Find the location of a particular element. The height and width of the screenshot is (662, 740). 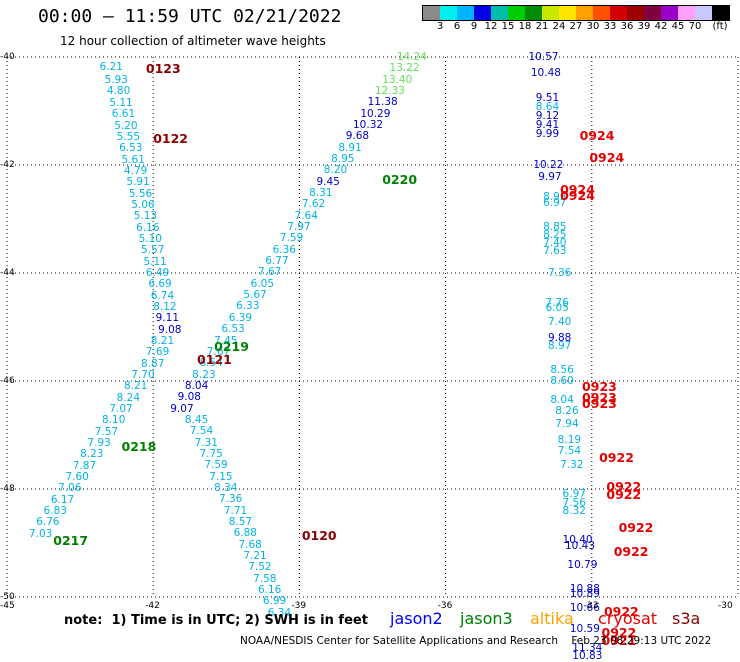

wave-height-value: 7.36 is located at coordinates (559, 273).